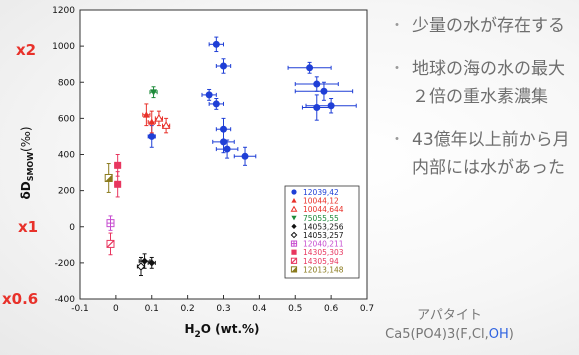 This screenshot has width=579, height=355. I want to click on x-tick-label: 0.7, so click(367, 309).